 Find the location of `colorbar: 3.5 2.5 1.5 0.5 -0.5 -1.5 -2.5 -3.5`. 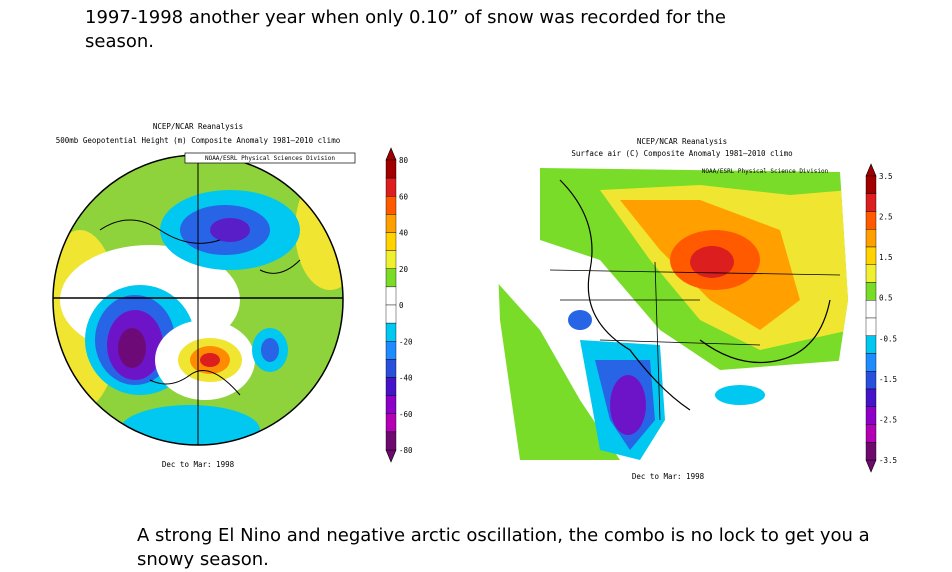

colorbar: 3.5 2.5 1.5 0.5 -0.5 -1.5 -2.5 -3.5 is located at coordinates (881, 318).